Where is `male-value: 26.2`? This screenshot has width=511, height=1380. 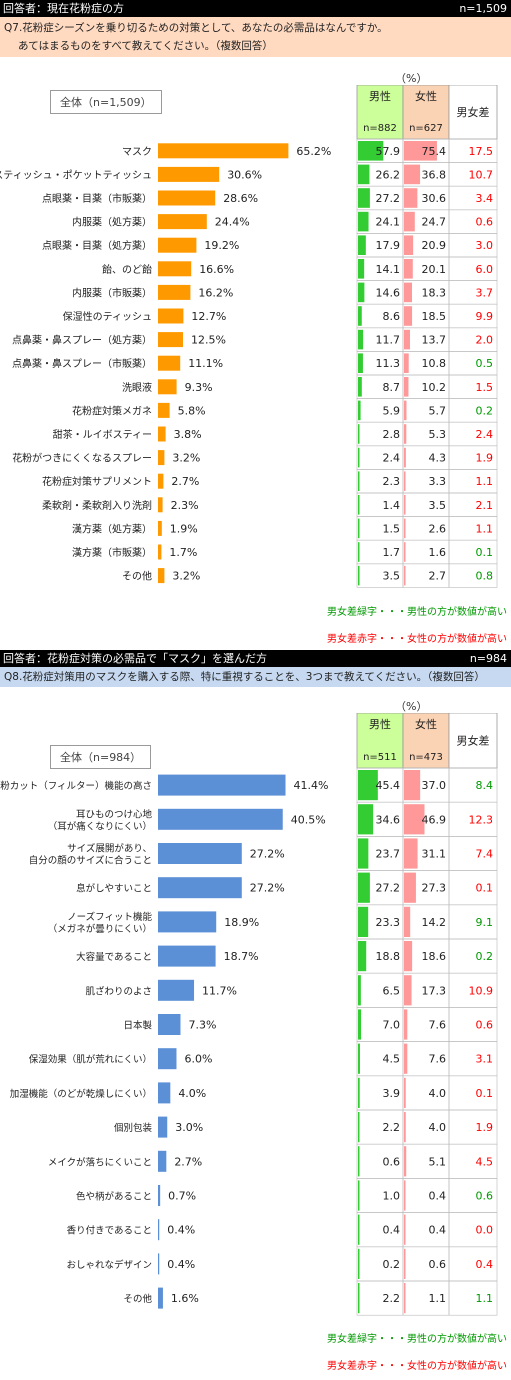
male-value: 26.2 is located at coordinates (388, 174).